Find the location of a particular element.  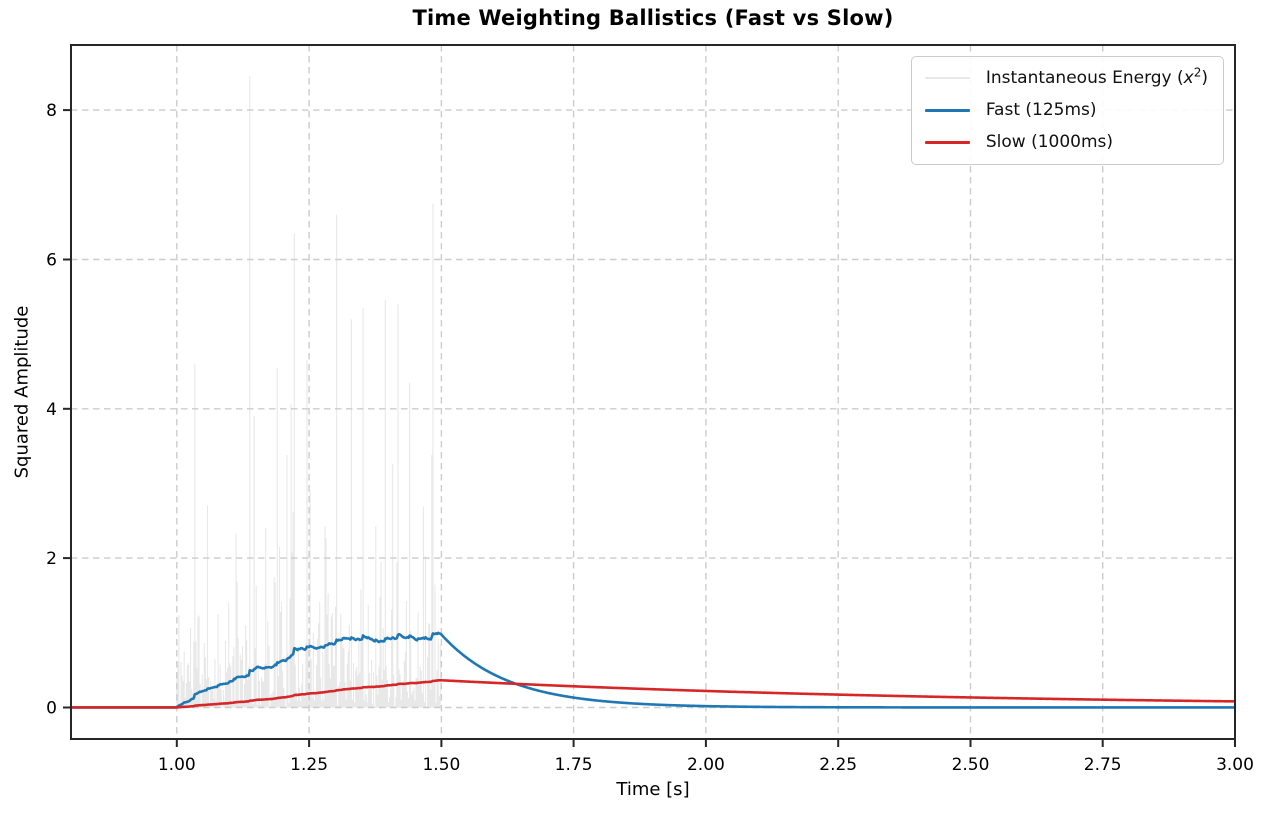

chart-title: Time Weighting Ballistics (Fast vs Slow) is located at coordinates (653, 18).